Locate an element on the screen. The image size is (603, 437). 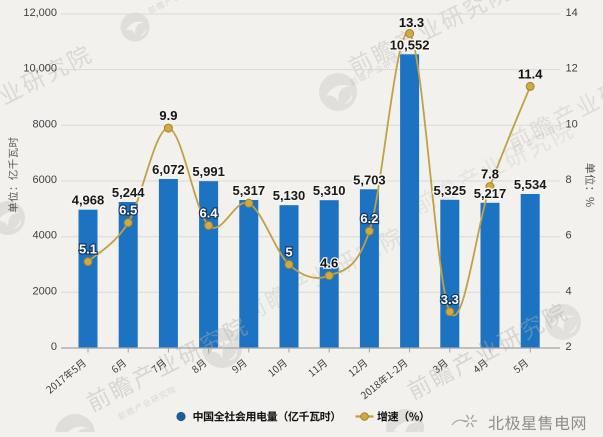
svg-text: 8 is located at coordinates (569, 180).